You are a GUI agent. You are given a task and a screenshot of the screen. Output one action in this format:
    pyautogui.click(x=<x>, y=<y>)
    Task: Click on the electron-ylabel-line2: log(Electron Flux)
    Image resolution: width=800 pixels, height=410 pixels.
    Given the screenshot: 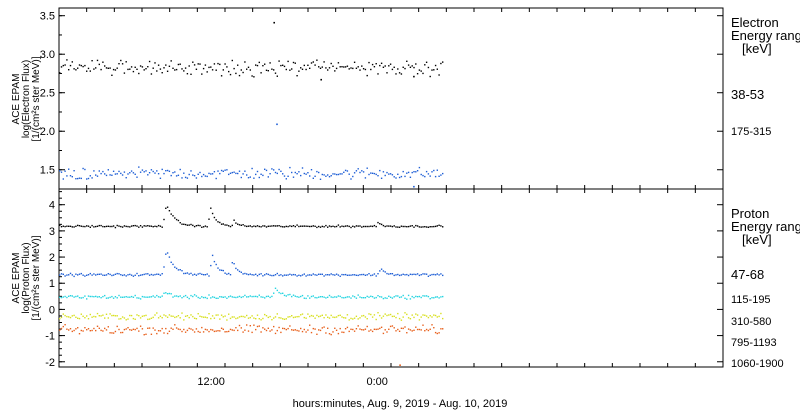 What is the action you would take?
    pyautogui.click(x=26, y=99)
    